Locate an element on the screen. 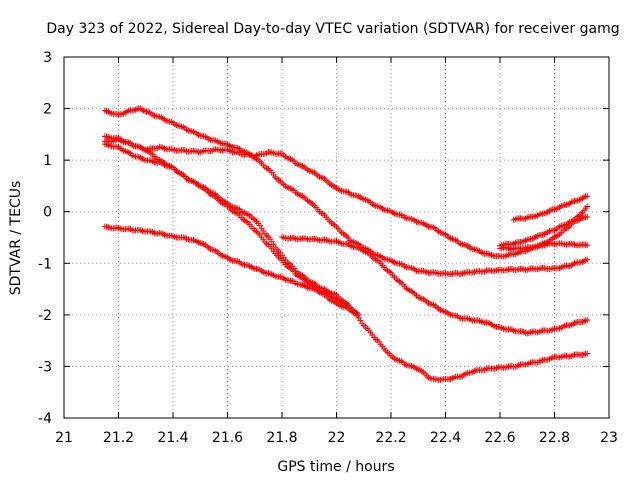  y-tick-label: 2 is located at coordinates (47, 110).